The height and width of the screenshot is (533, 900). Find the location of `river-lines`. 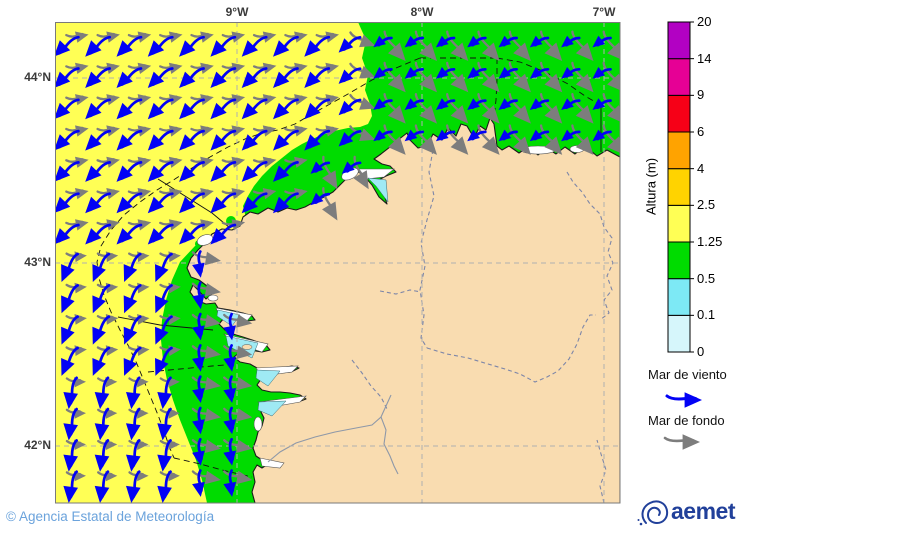

river-lines is located at coordinates (333, 434).